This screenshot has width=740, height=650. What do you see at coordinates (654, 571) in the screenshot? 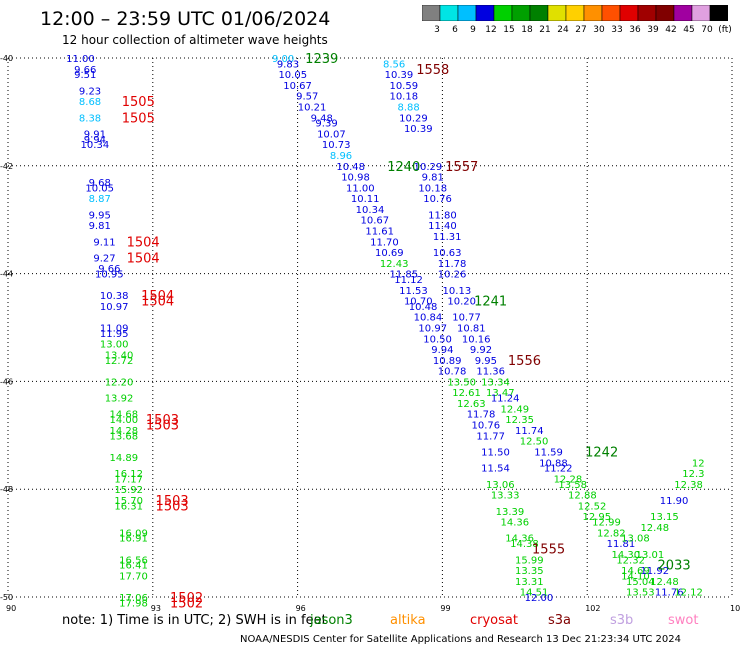
I see `wave-height-point: 11.92` at bounding box center [654, 571].